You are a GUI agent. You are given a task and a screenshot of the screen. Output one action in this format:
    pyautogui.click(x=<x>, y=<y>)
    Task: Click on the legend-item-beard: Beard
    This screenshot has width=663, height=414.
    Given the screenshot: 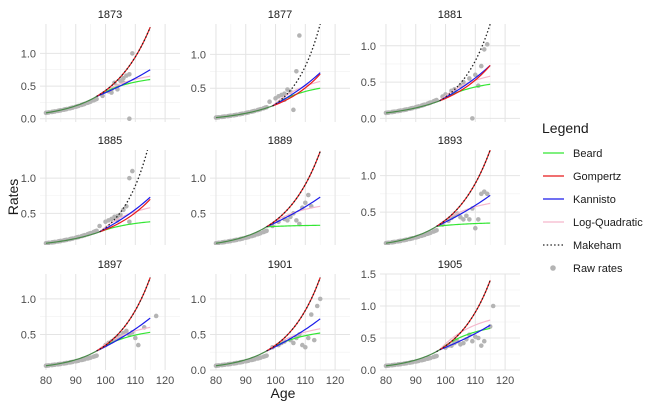 What is the action you would take?
    pyautogui.click(x=572, y=154)
    